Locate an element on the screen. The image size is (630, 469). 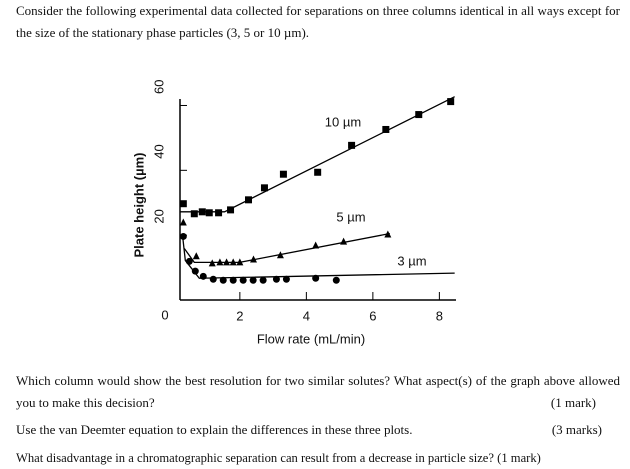
x-tick-label: 6 is located at coordinates (372, 315).